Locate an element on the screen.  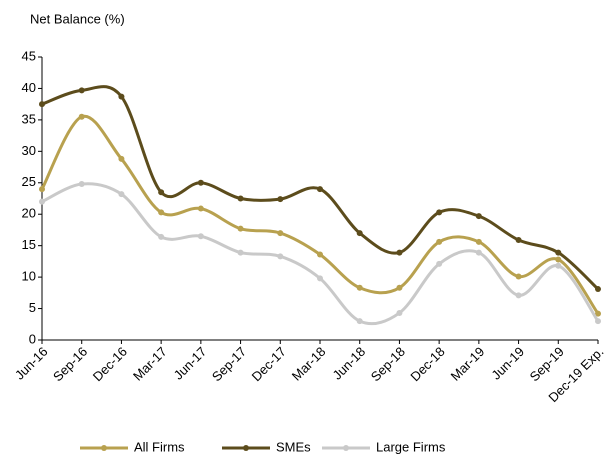
y-tick-label: 15 is located at coordinates (29, 244).